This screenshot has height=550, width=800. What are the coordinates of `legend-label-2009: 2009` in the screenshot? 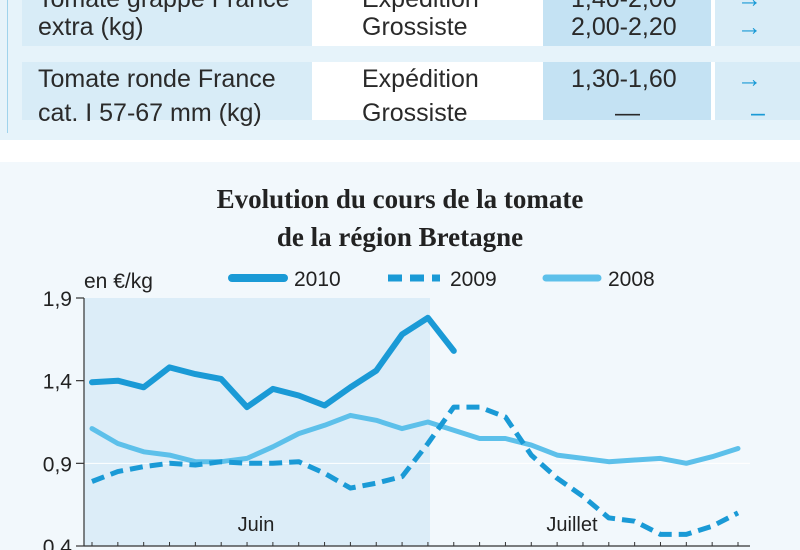 It's located at (473, 279).